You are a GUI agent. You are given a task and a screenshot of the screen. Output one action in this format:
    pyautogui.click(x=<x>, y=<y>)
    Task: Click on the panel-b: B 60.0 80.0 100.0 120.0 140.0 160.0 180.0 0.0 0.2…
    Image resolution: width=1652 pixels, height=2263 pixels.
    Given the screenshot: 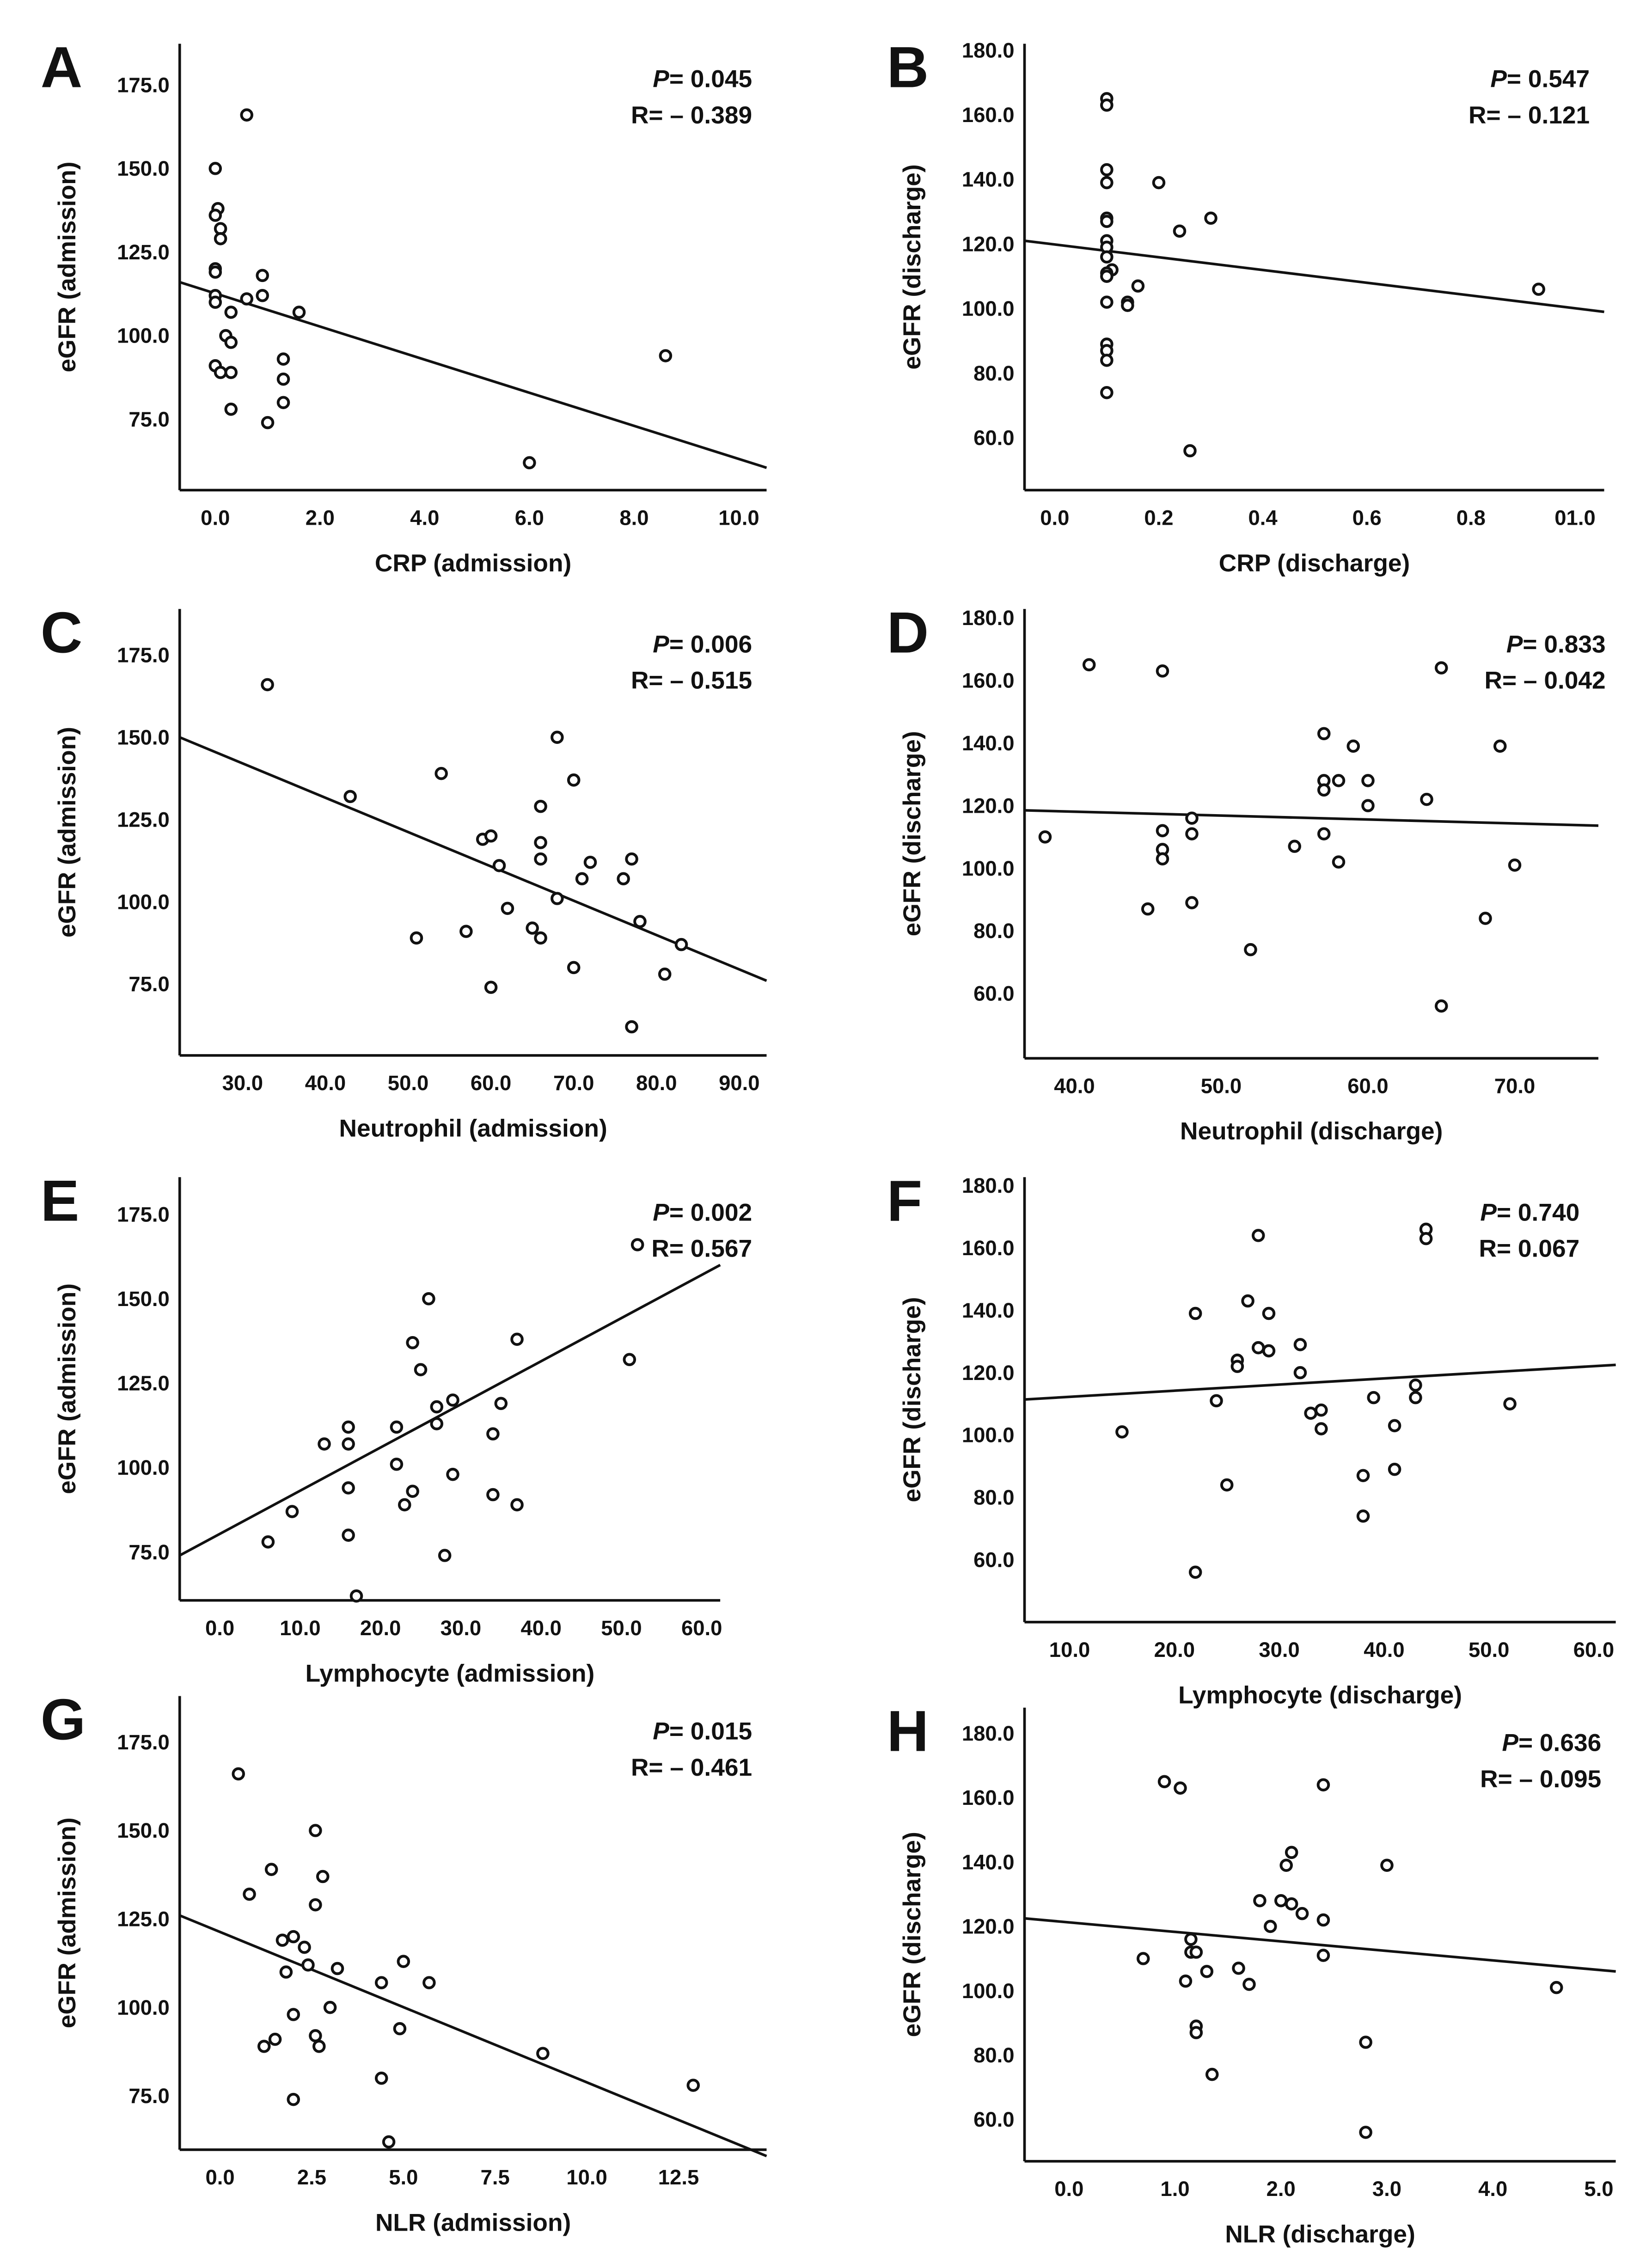 What is the action you would take?
    pyautogui.click(x=1245, y=306)
    